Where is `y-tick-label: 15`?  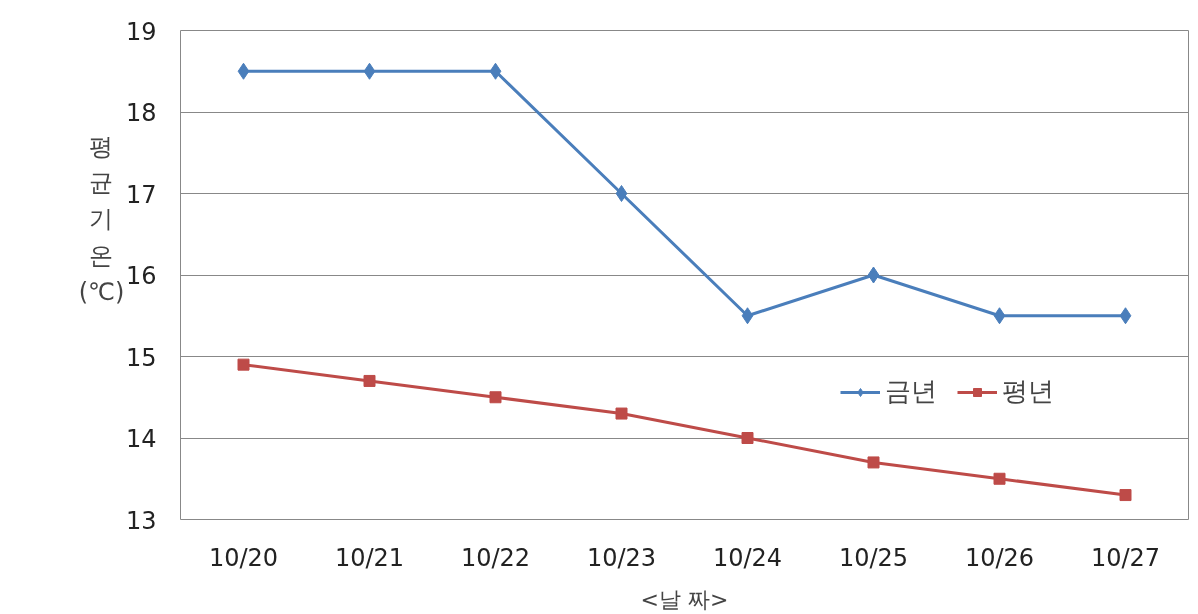
y-tick-label: 15 is located at coordinates (141, 357).